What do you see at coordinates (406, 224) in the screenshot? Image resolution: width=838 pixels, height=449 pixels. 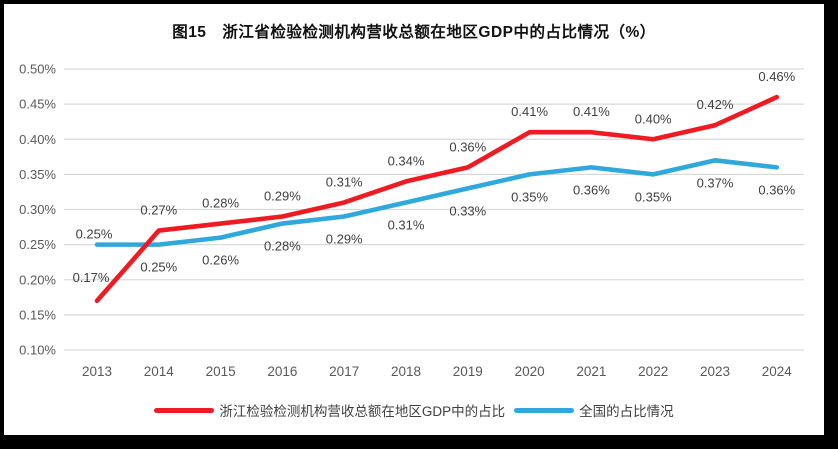 I see `data-label-series-1: 0.31%` at bounding box center [406, 224].